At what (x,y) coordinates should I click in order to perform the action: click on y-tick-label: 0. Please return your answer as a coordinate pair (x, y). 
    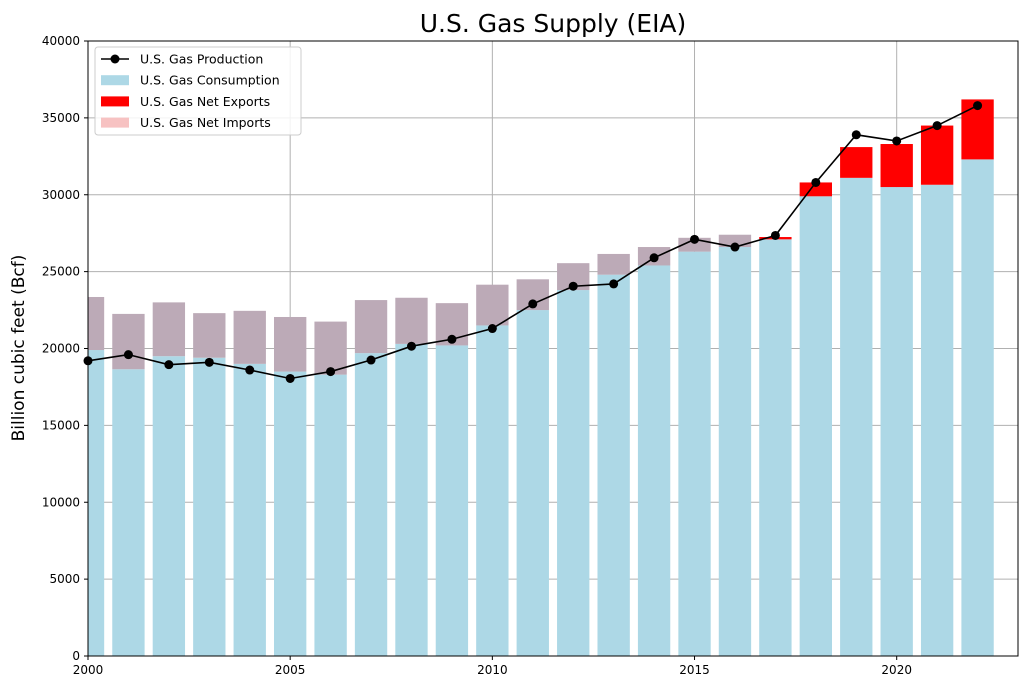
    Looking at the image, I should click on (76, 656).